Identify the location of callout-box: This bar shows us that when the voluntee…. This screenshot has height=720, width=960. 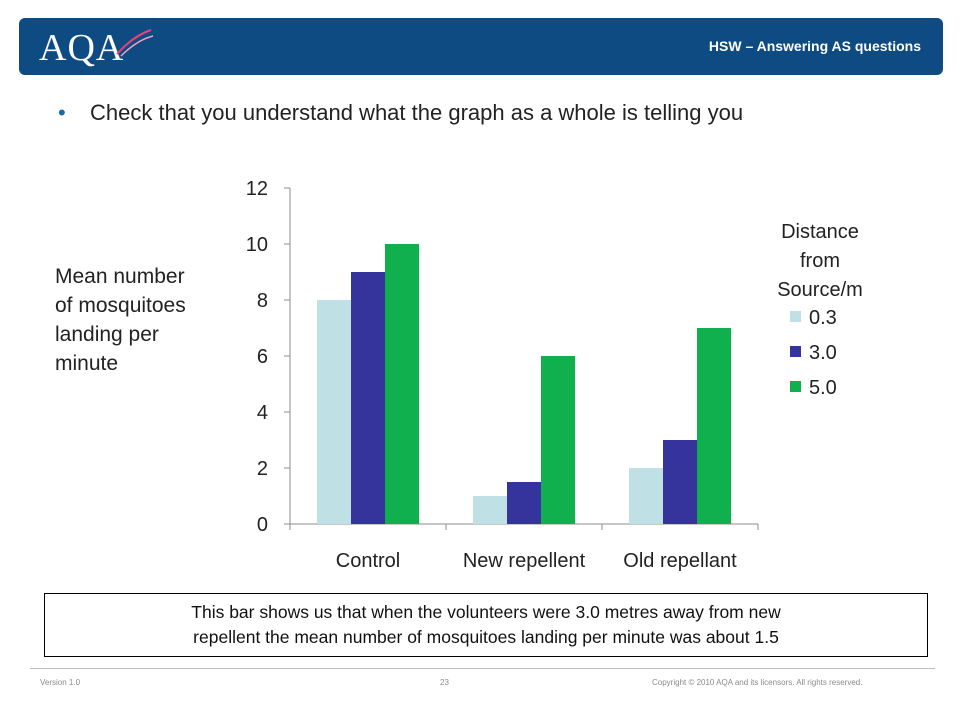
(486, 625).